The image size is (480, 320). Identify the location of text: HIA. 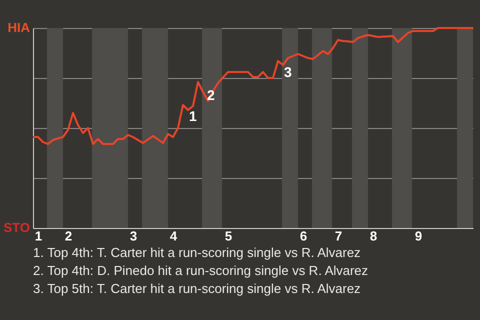
(19, 27).